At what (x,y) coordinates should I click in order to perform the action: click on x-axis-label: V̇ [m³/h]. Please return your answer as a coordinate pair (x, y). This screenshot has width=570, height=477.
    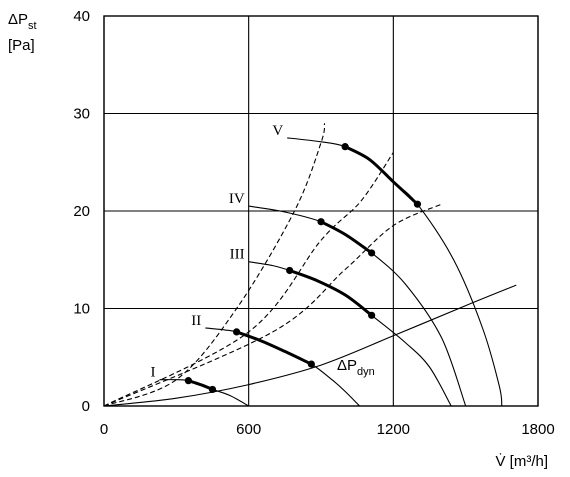
    Looking at the image, I should click on (521, 461).